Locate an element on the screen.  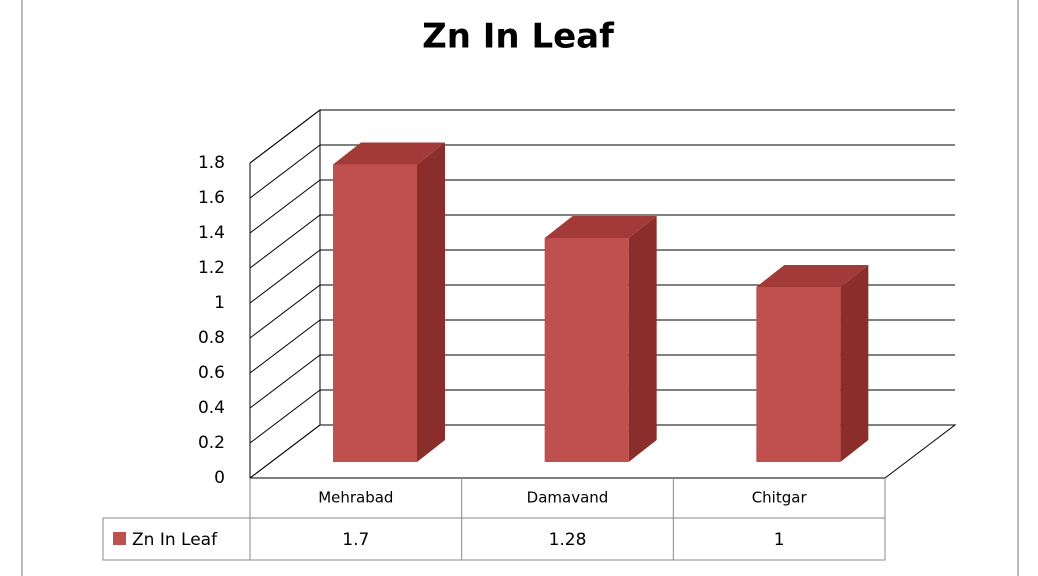
y-tick-label: 1.6 is located at coordinates (211, 198).